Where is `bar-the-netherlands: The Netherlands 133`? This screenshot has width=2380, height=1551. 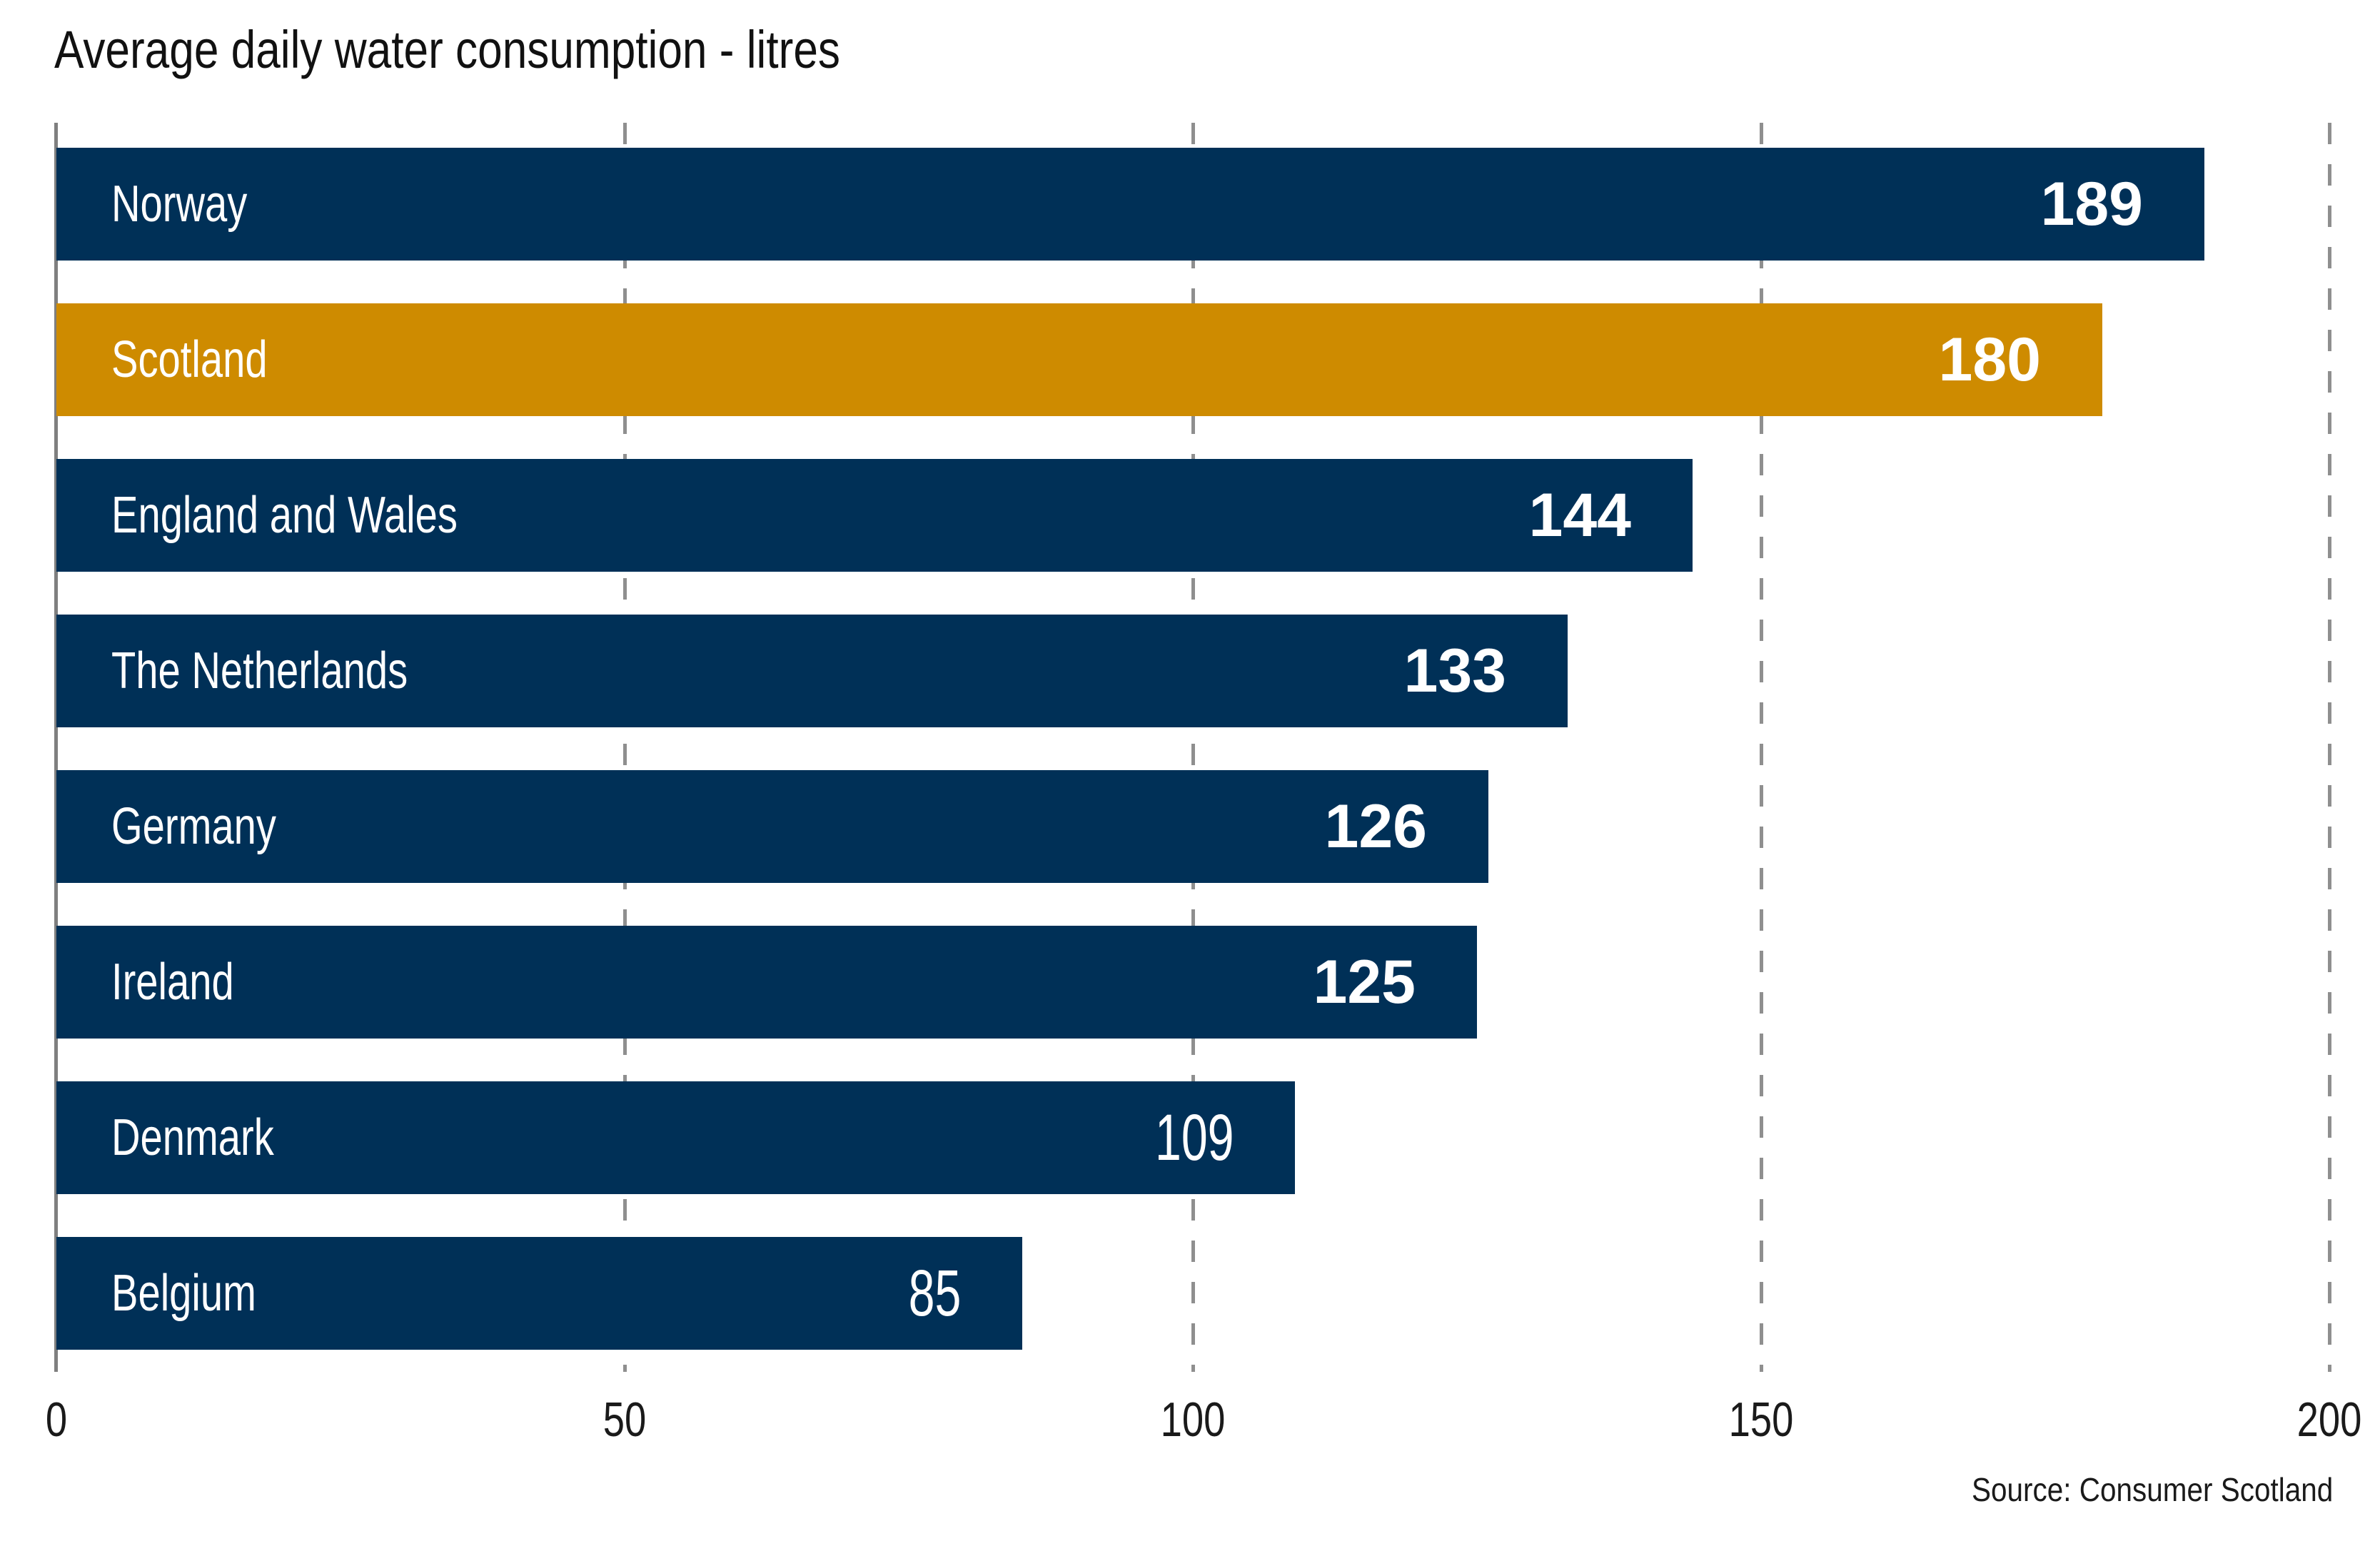 bar-the-netherlands: The Netherlands 133 is located at coordinates (812, 671).